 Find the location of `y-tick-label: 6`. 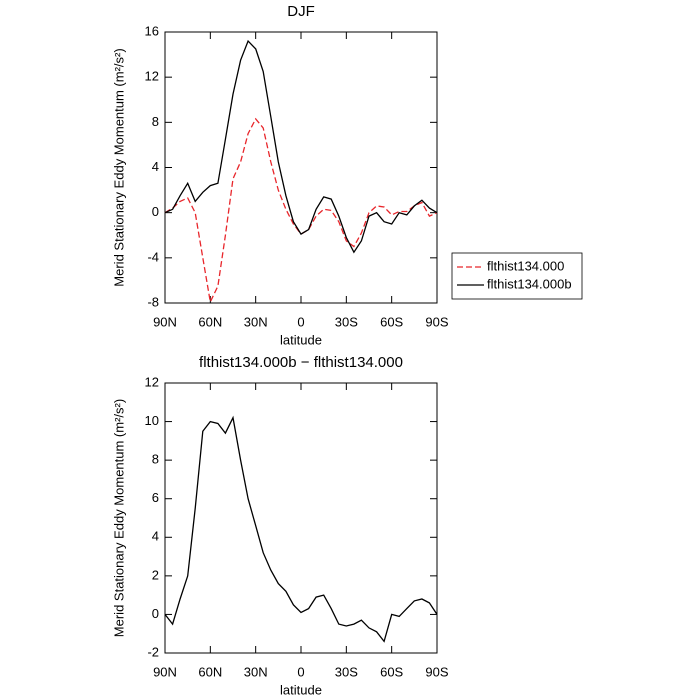

y-tick-label: 6 is located at coordinates (155, 497).